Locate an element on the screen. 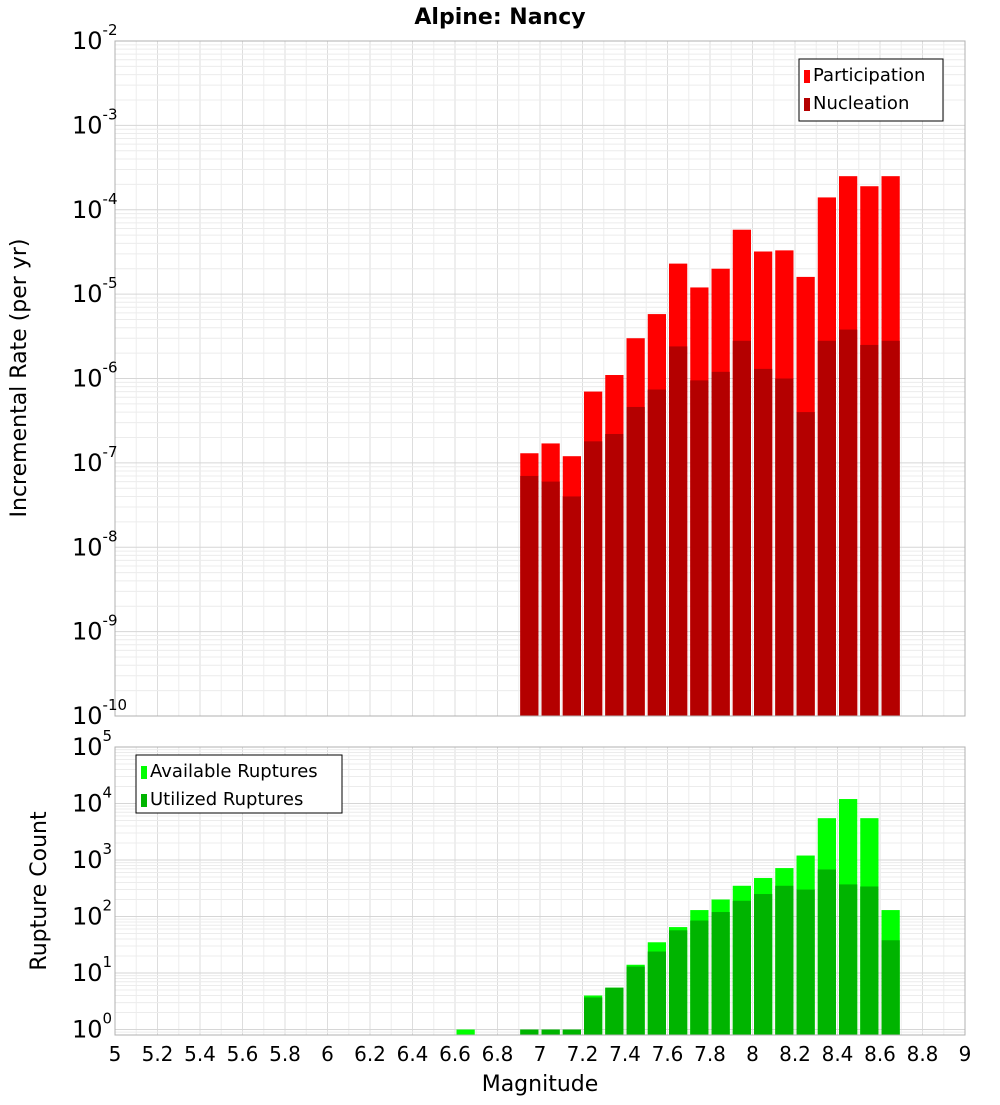  tick-exponent: -5 is located at coordinates (110, 283).